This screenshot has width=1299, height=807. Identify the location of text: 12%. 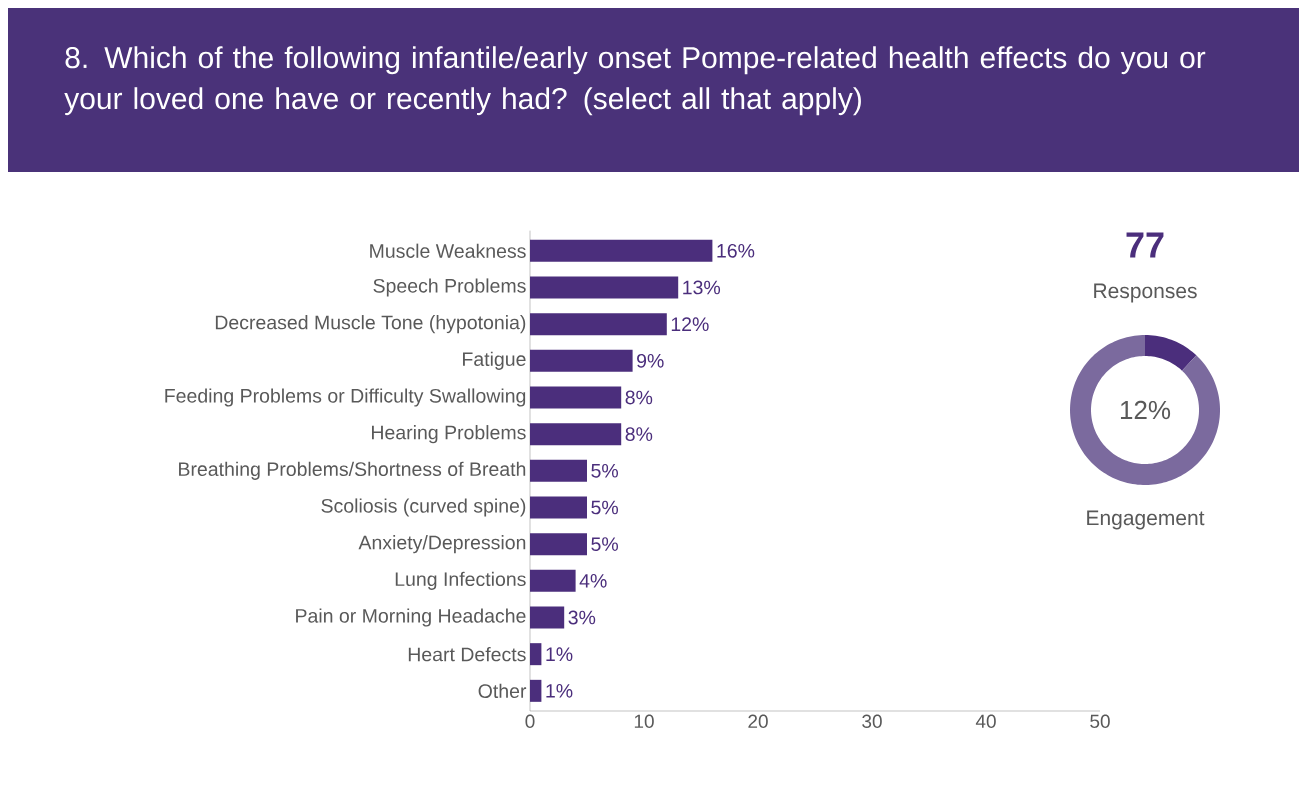
(1145, 410).